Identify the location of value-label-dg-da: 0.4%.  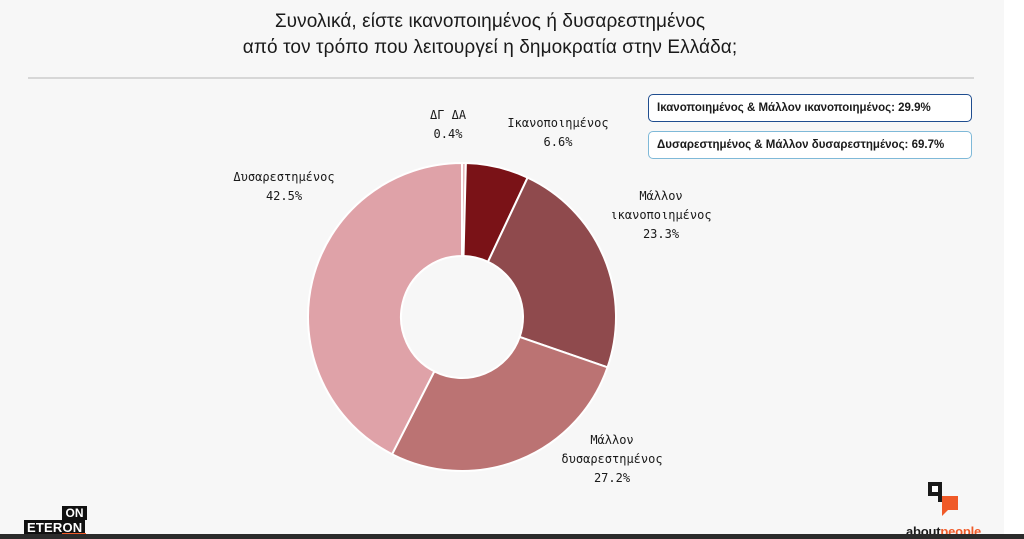
(449, 134).